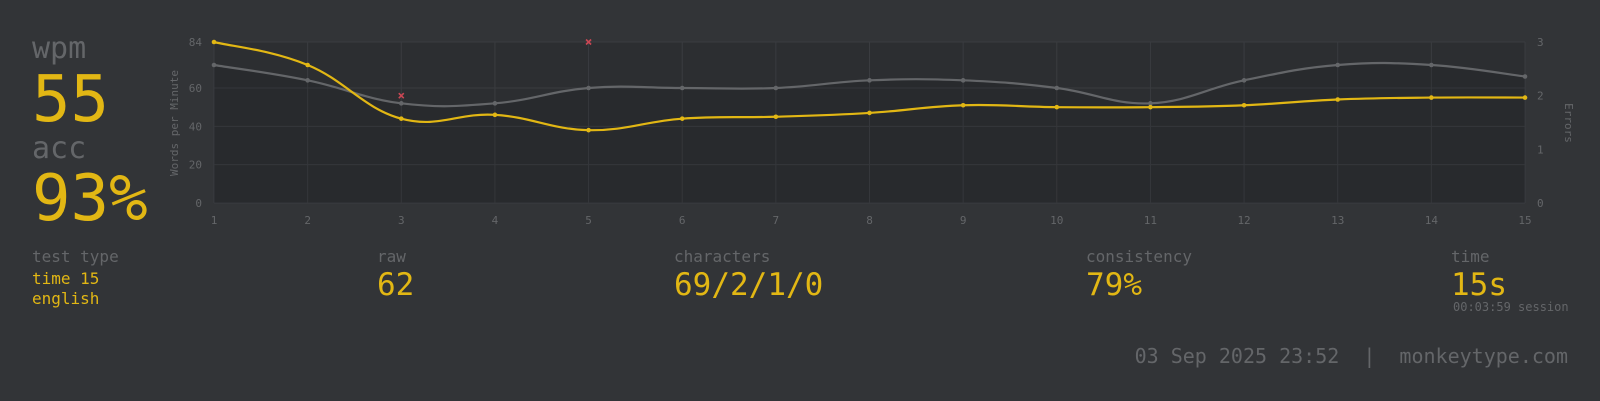 This screenshot has width=1600, height=401. What do you see at coordinates (198, 203) in the screenshot?
I see `y-tick-label: 0` at bounding box center [198, 203].